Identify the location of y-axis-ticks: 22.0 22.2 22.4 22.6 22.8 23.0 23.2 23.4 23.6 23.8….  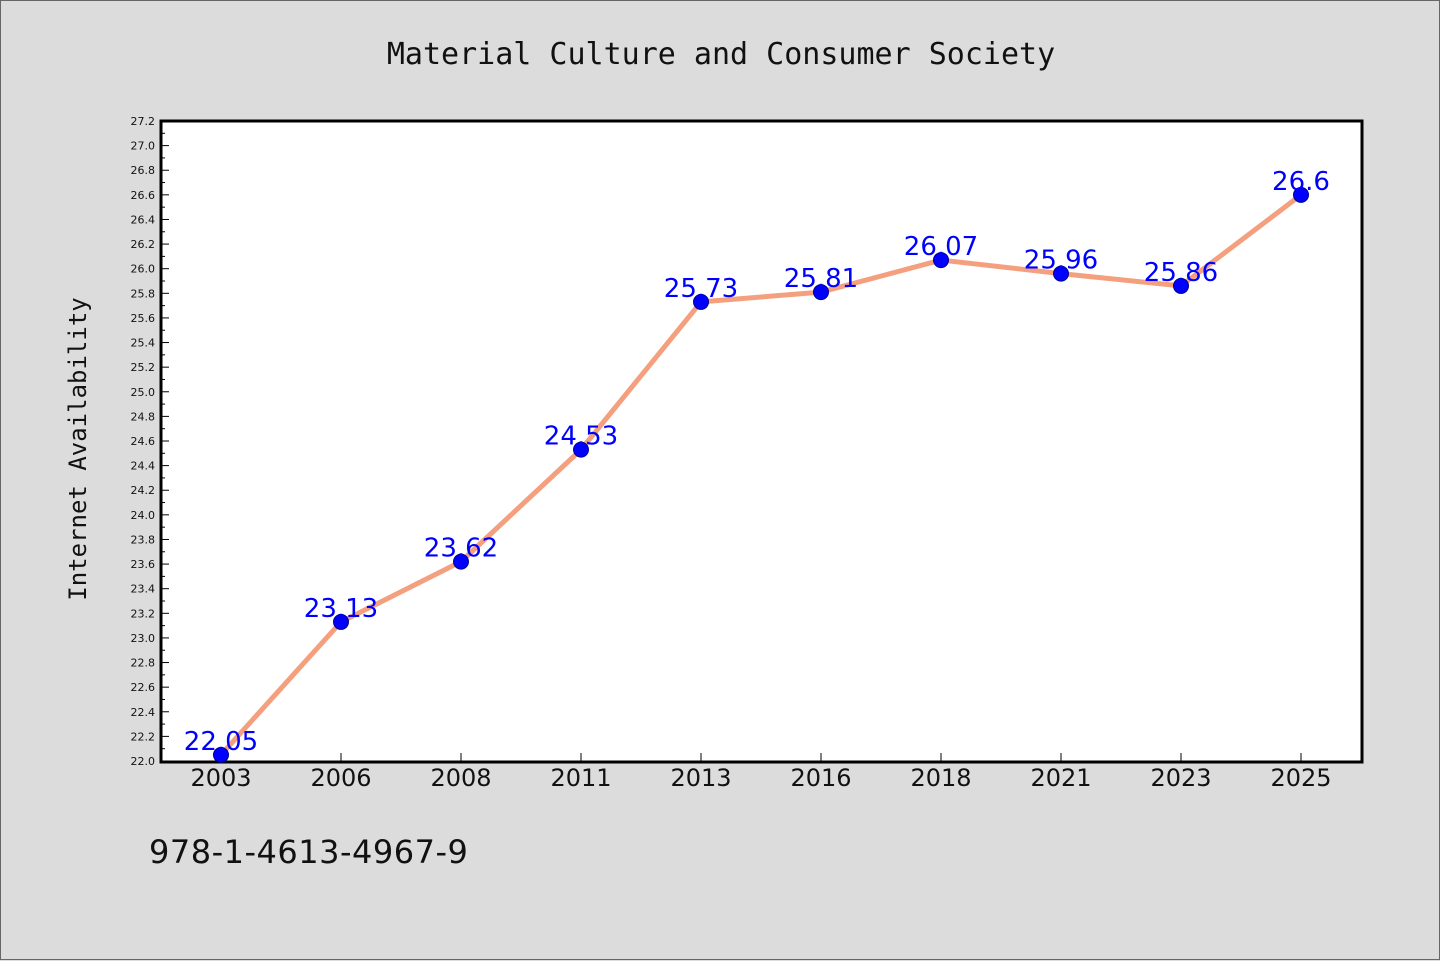
(150, 441).